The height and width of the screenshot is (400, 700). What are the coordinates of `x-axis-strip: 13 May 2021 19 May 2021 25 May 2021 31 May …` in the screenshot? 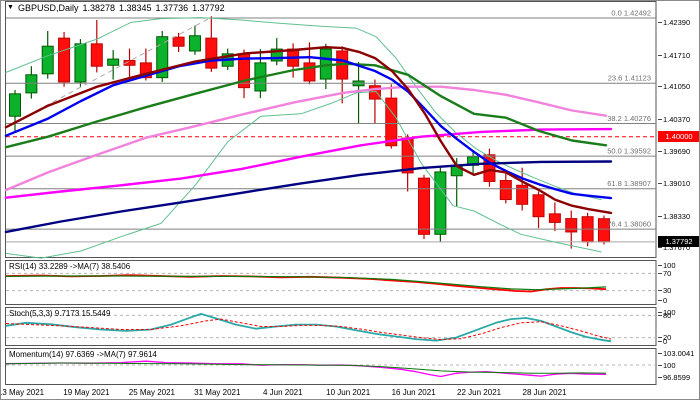 It's located at (328, 392).